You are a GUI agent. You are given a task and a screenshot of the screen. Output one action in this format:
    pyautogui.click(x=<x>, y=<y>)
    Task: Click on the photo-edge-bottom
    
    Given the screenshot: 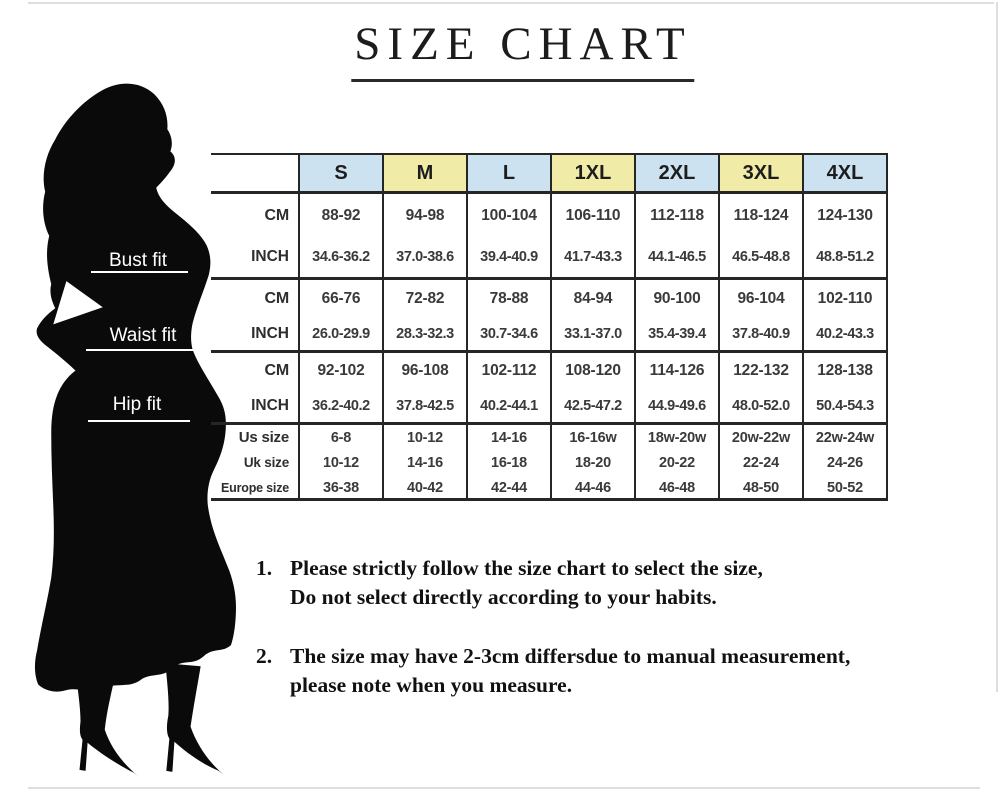 What is the action you would take?
    pyautogui.click(x=504, y=788)
    